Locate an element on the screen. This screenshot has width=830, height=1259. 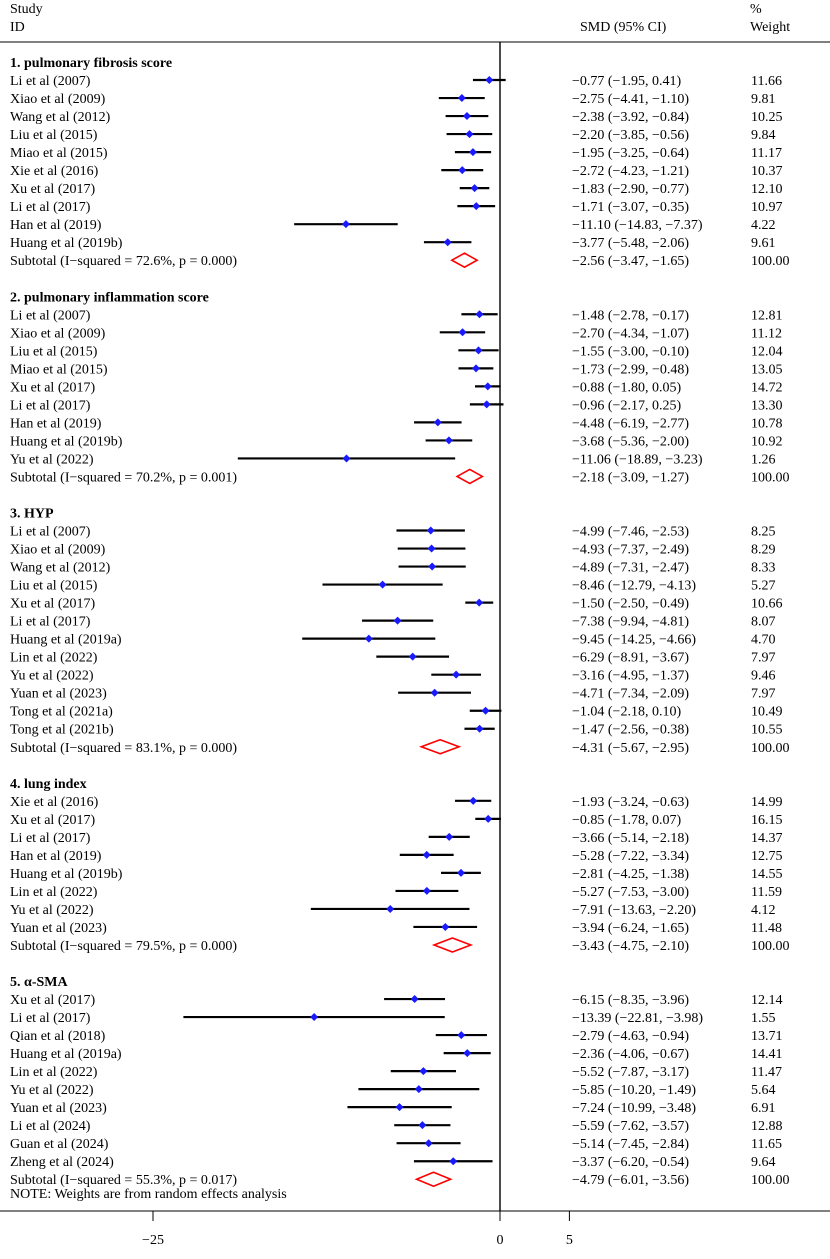
study-id: Huang et al (2019a) is located at coordinates (66, 1054).